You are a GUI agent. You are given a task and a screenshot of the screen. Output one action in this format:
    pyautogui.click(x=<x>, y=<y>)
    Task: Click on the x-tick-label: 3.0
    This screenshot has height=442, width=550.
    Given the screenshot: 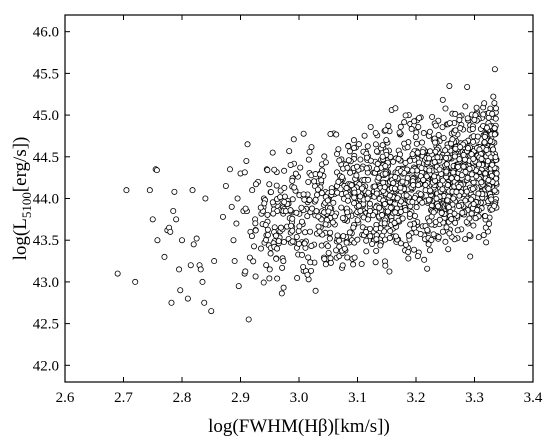 What is the action you would take?
    pyautogui.click(x=299, y=398)
    